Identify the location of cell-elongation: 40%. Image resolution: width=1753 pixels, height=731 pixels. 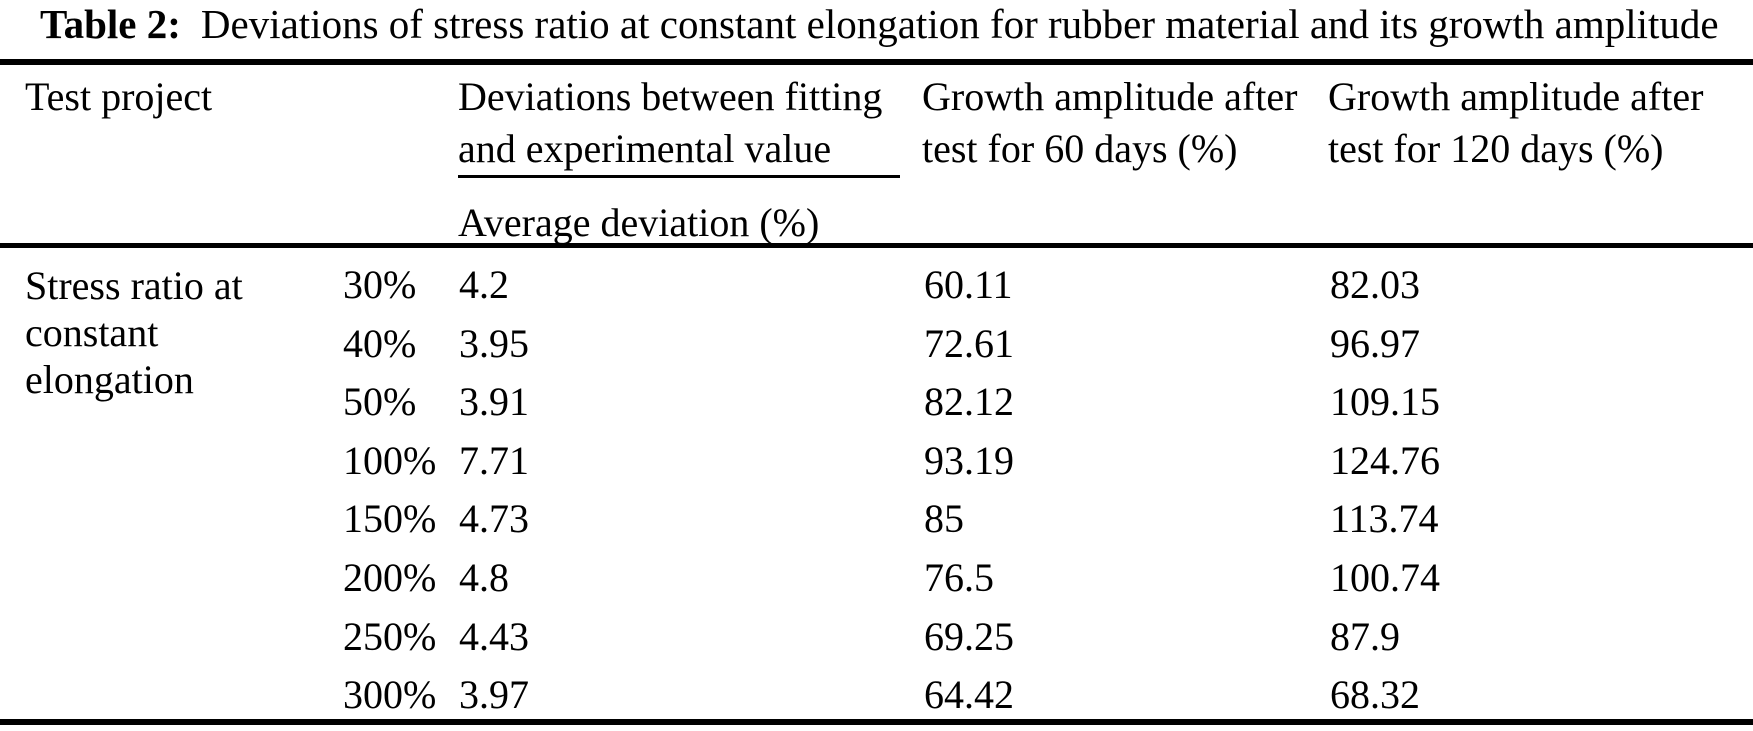
(380, 343).